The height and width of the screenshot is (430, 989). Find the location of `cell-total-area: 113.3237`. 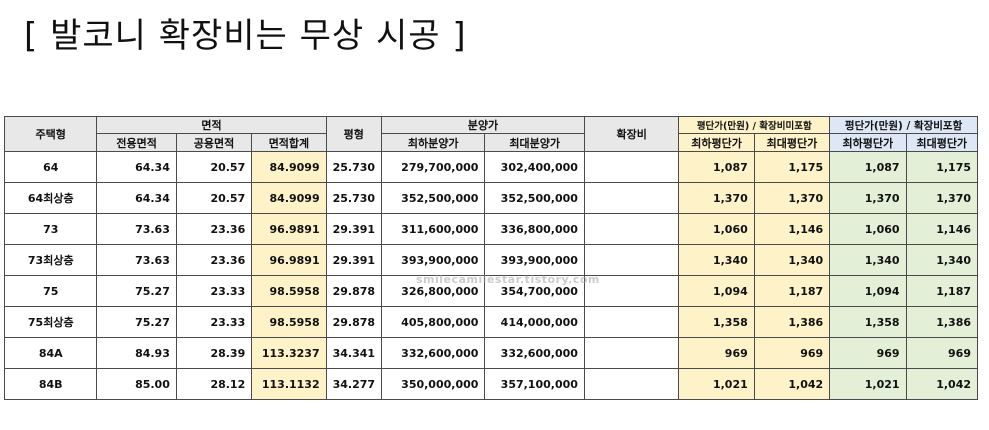

cell-total-area: 113.3237 is located at coordinates (289, 353).